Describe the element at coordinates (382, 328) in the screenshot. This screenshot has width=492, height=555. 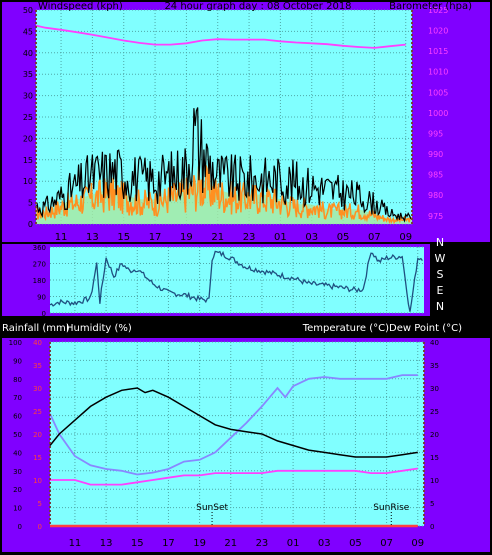
I see `temperature-axis-title: Temperature (°C)Dew Point (°C)` at that location.